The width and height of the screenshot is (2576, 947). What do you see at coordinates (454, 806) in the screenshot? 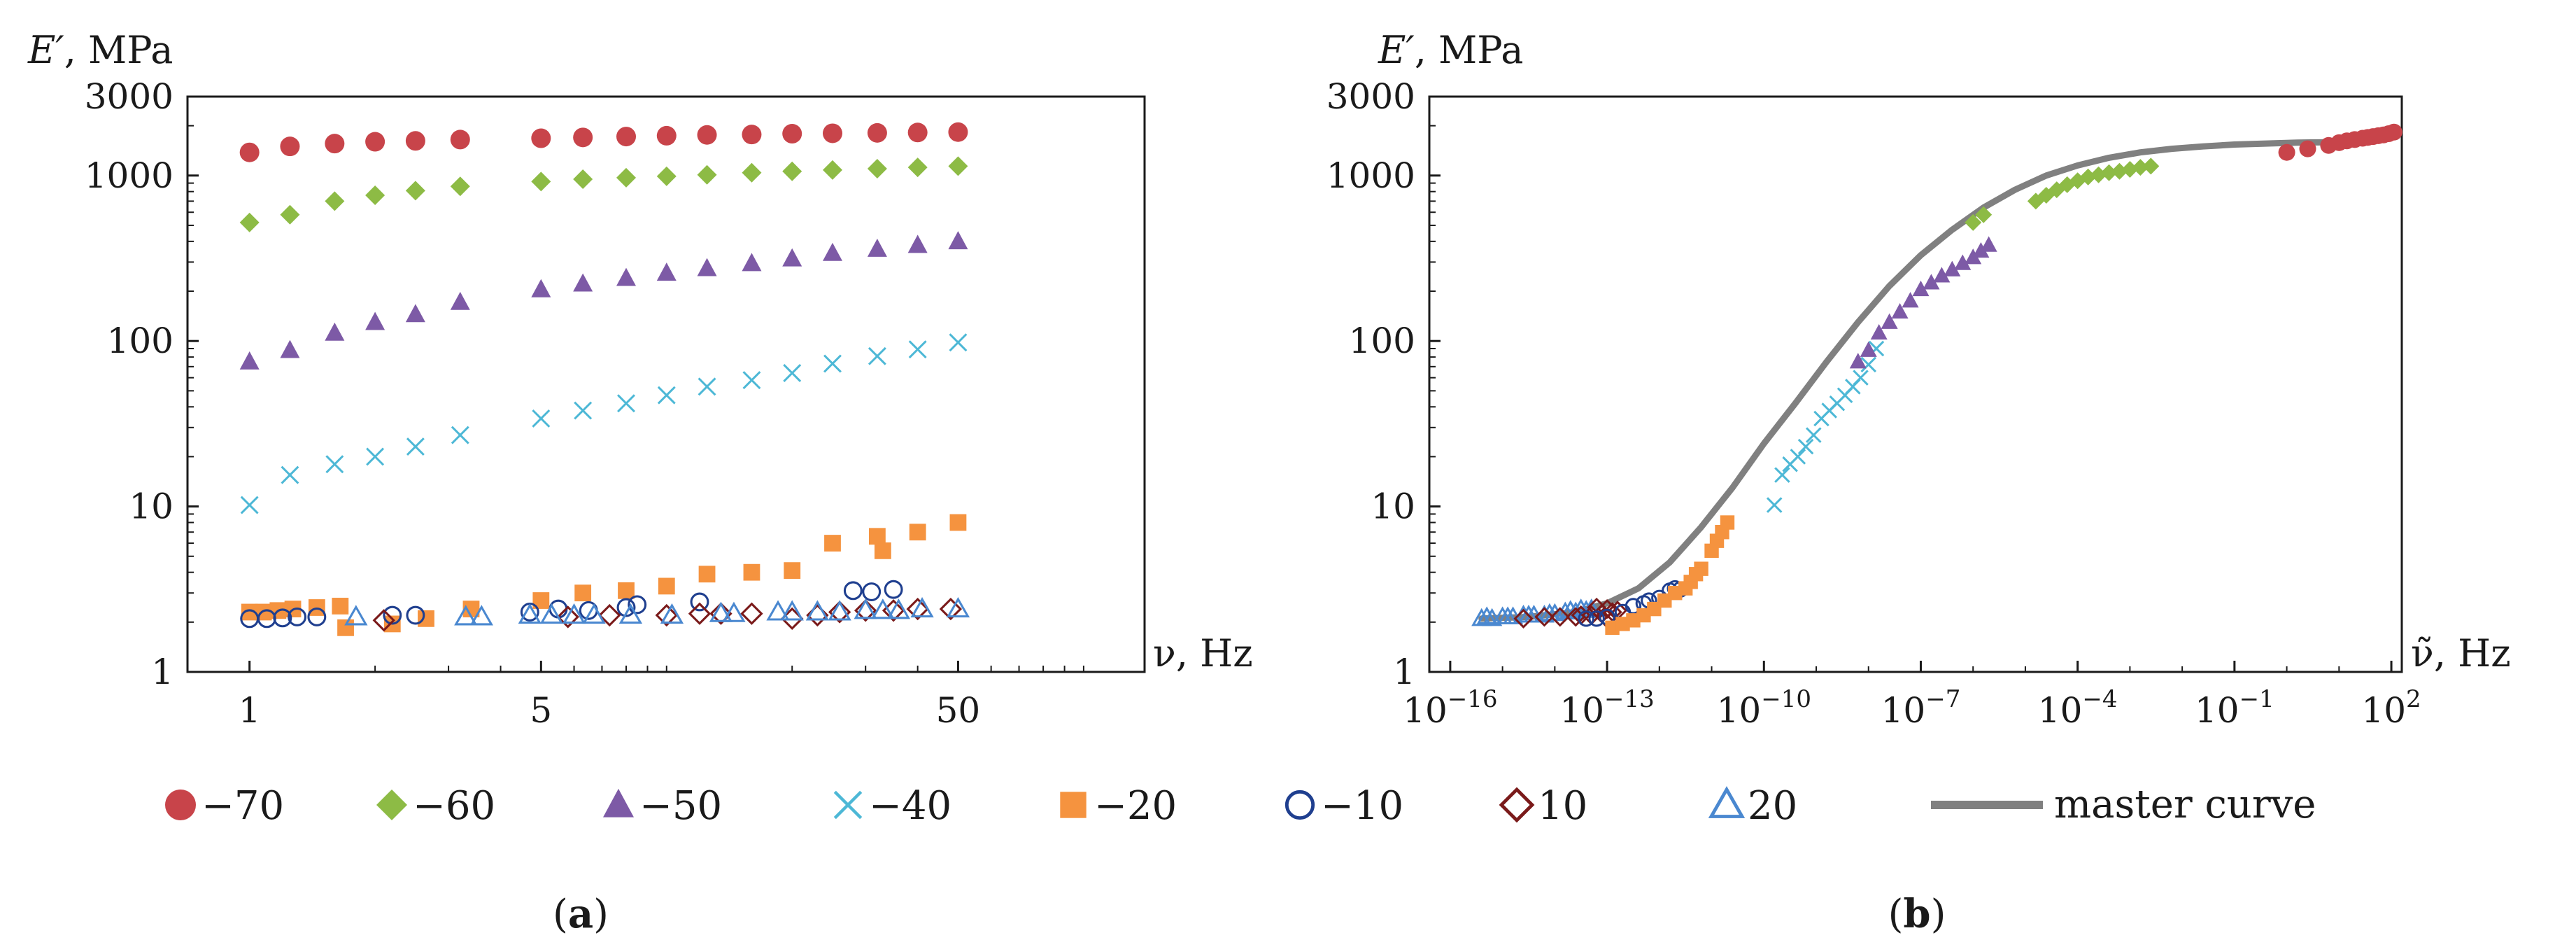
I see `legend-label: −60` at bounding box center [454, 806].